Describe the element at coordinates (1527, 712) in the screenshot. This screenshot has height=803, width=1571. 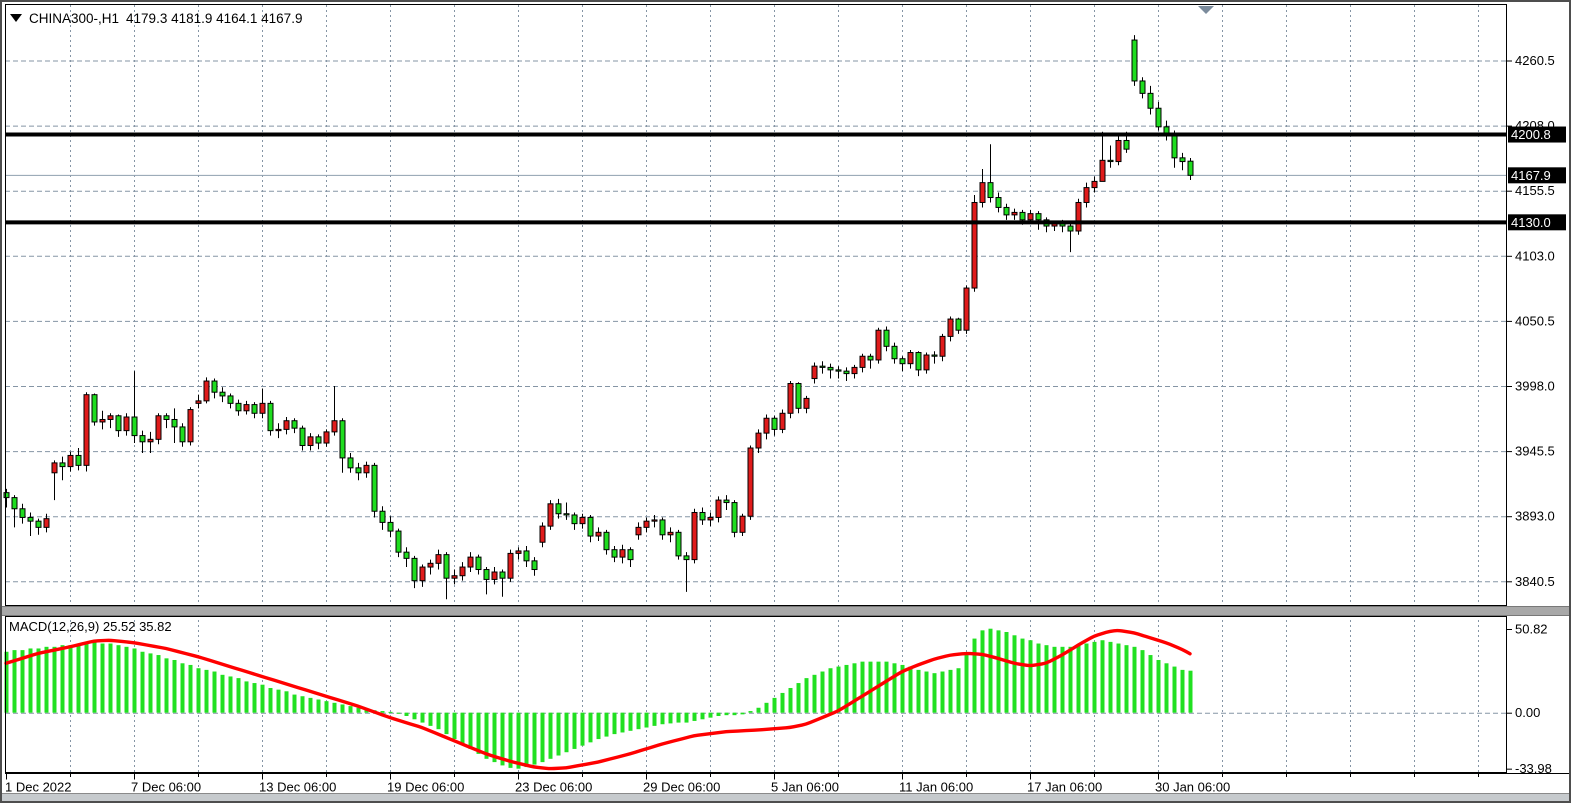
I see `macd-tick-label: 0.00` at that location.